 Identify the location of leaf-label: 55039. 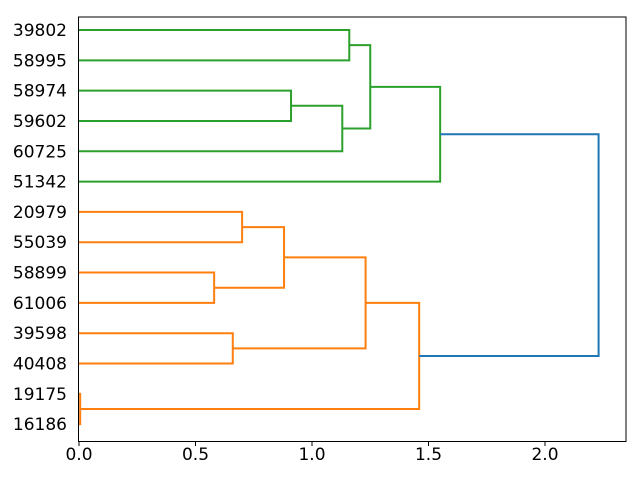
(40, 243).